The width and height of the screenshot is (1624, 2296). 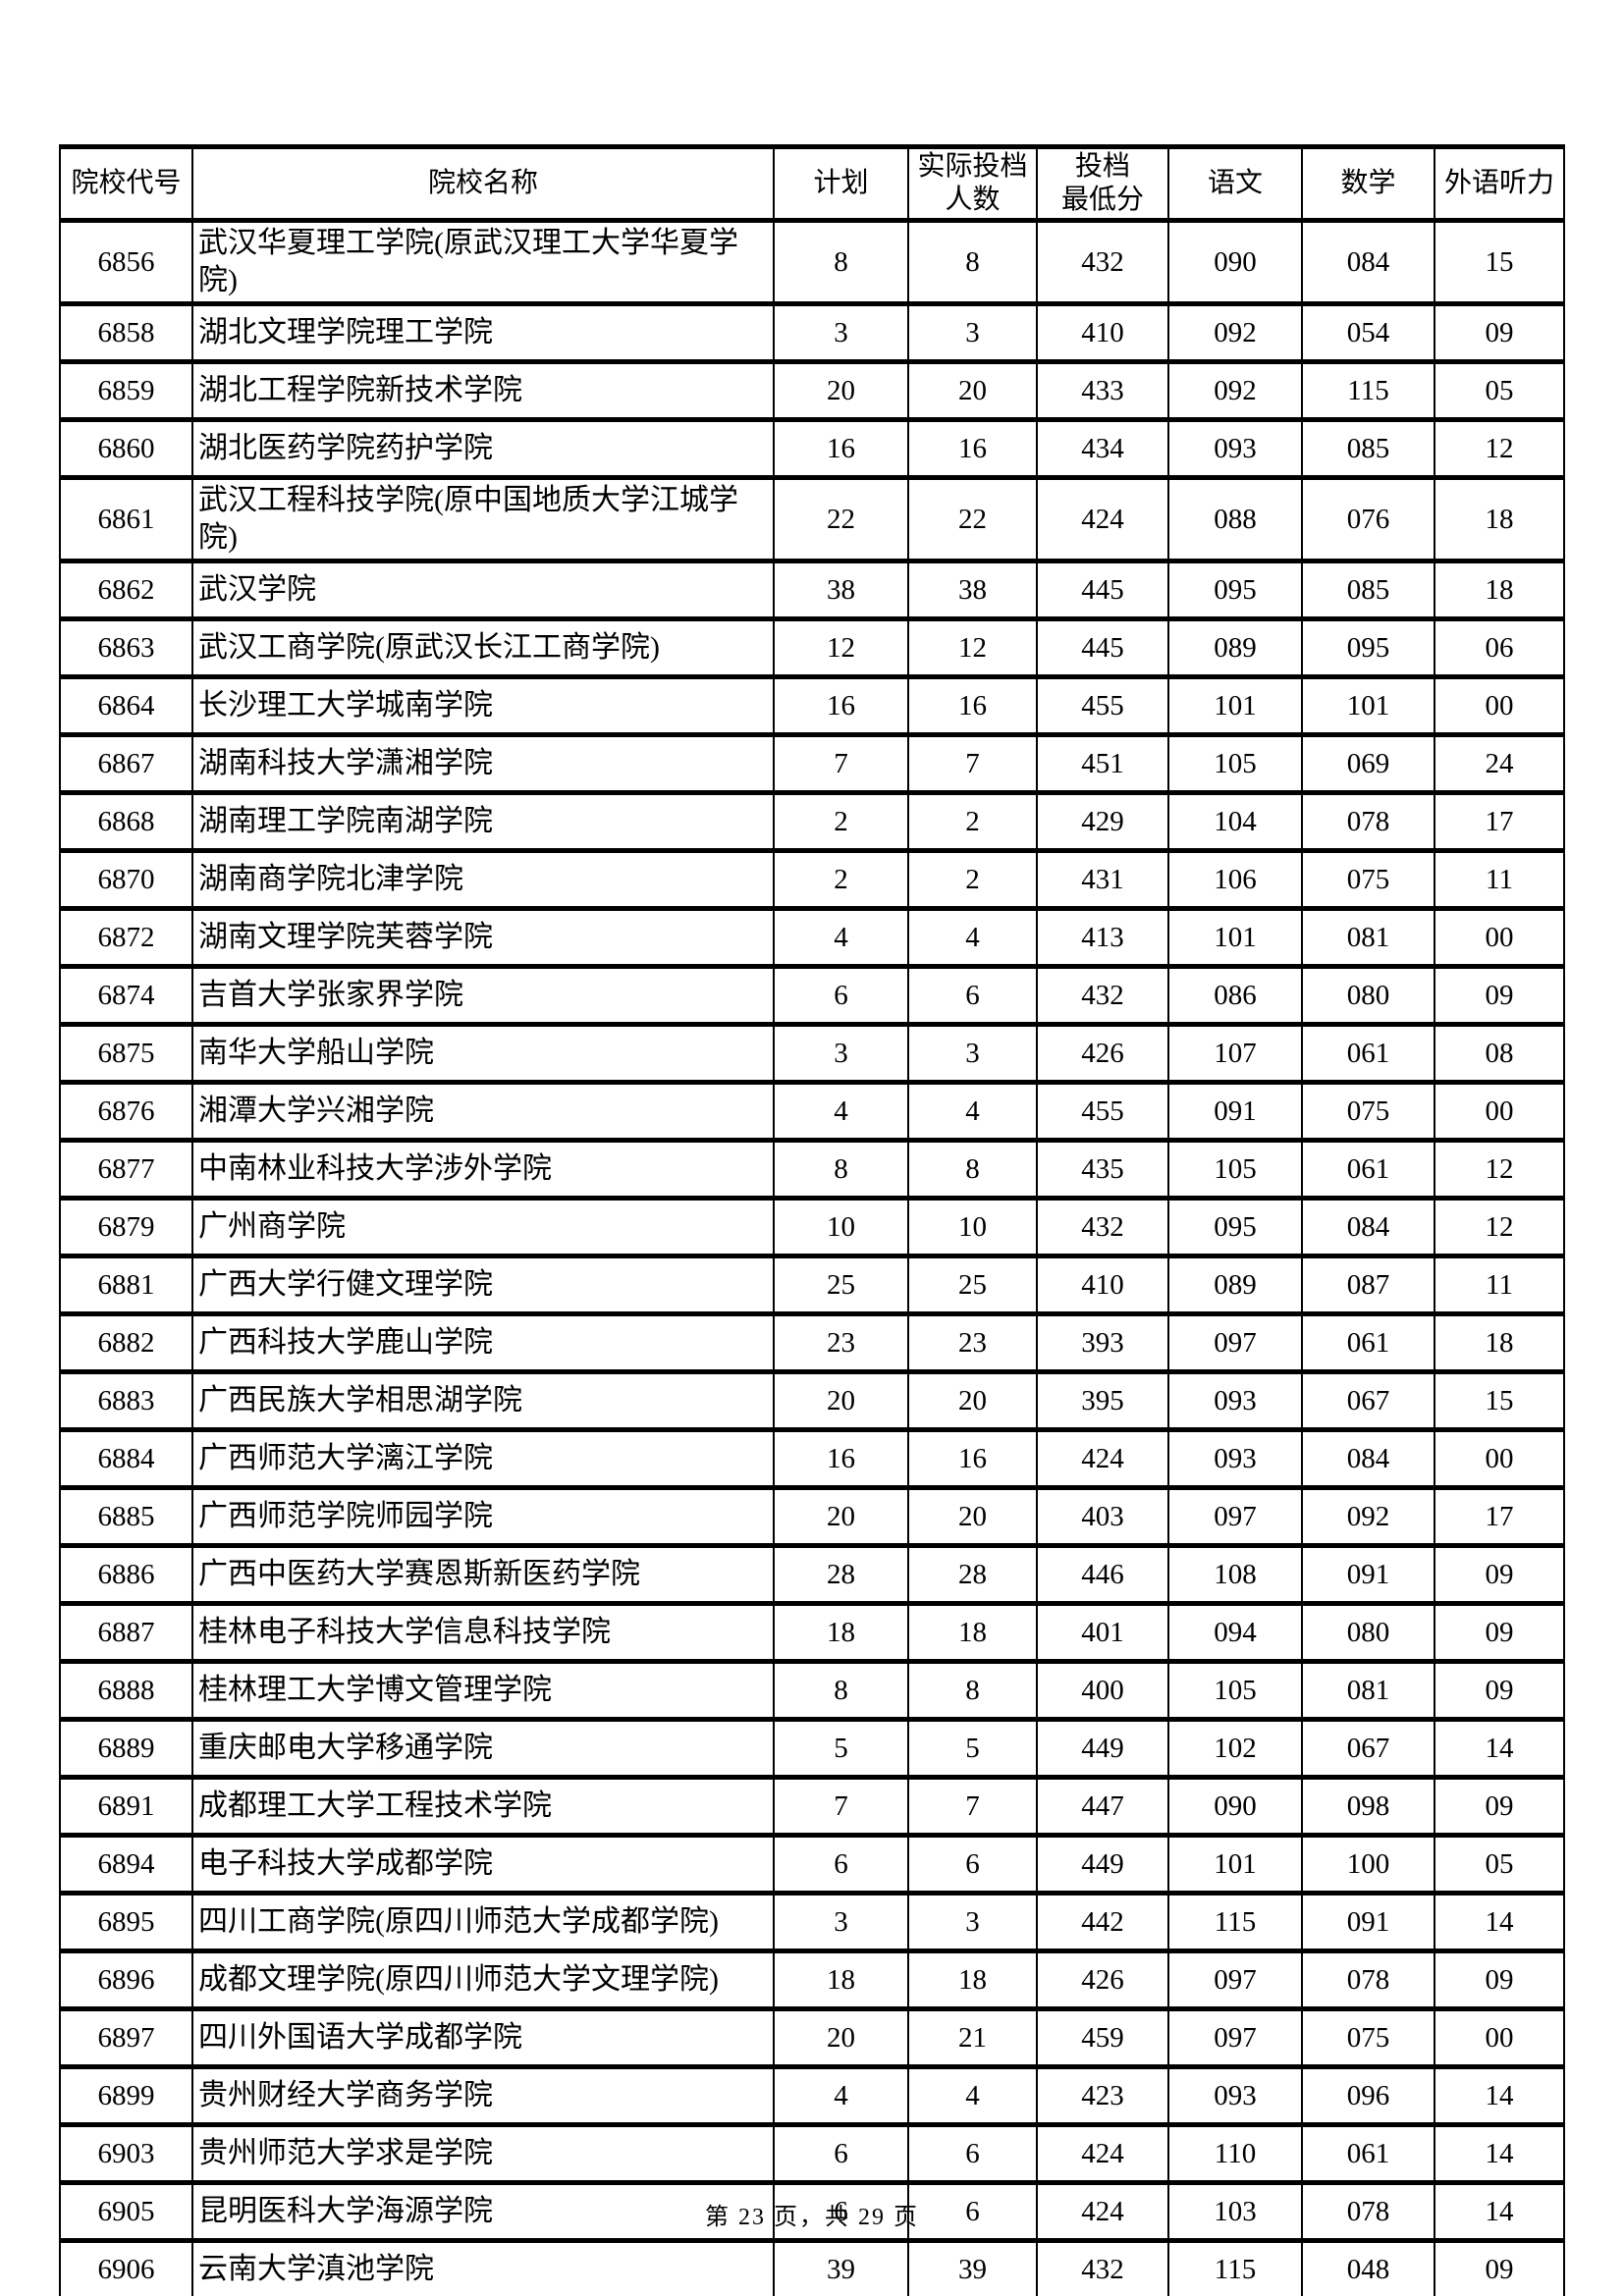 I want to click on math-score: 067, so click(x=1368, y=1748).